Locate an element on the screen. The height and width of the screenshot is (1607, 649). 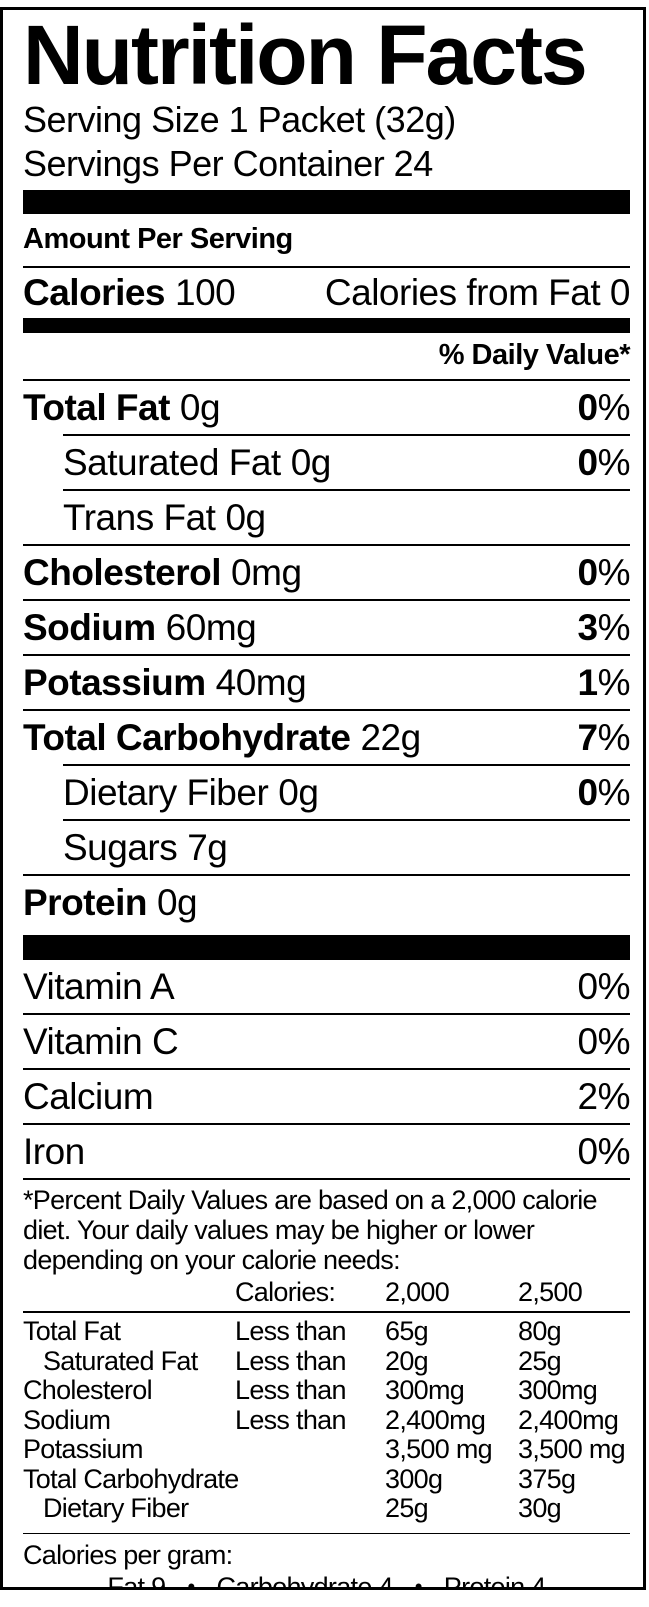
nutrient-dv: 1% is located at coordinates (604, 682).